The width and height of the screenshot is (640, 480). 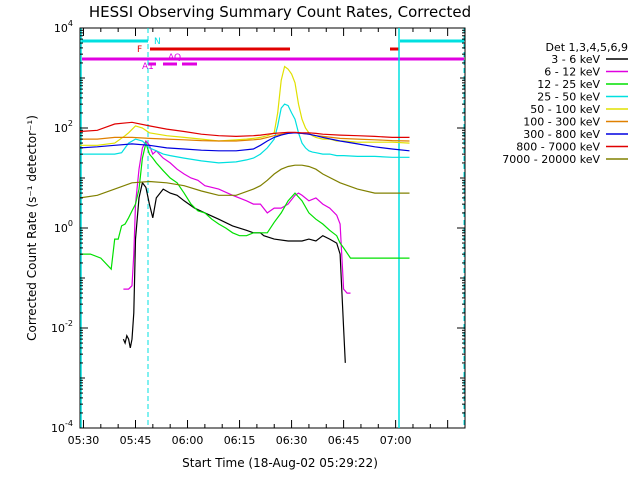 What do you see at coordinates (244, 181) in the screenshot?
I see `series-line-7000-20000-kev` at bounding box center [244, 181].